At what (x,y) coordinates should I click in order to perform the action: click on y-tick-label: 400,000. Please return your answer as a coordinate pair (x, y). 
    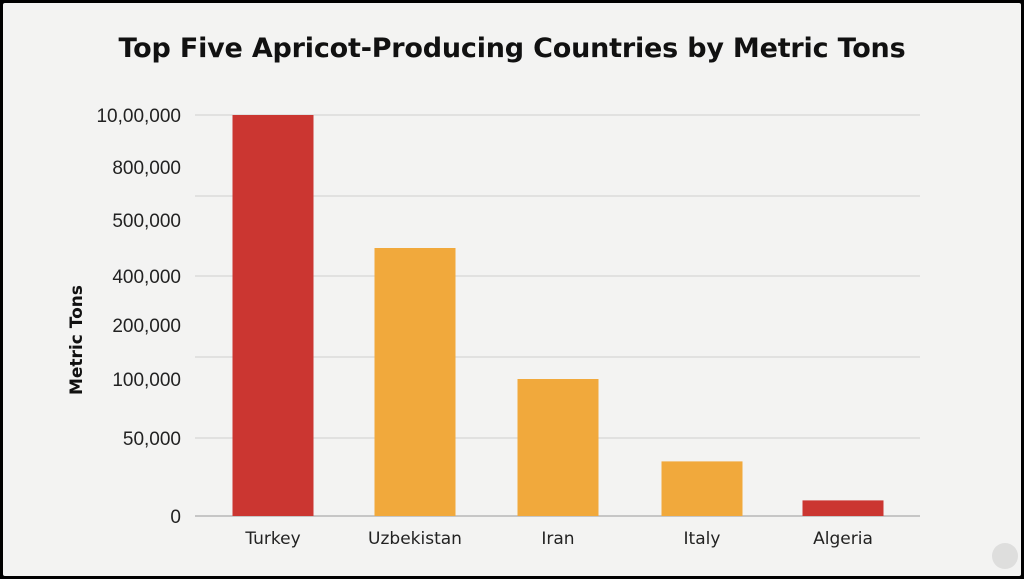
    Looking at the image, I should click on (146, 277).